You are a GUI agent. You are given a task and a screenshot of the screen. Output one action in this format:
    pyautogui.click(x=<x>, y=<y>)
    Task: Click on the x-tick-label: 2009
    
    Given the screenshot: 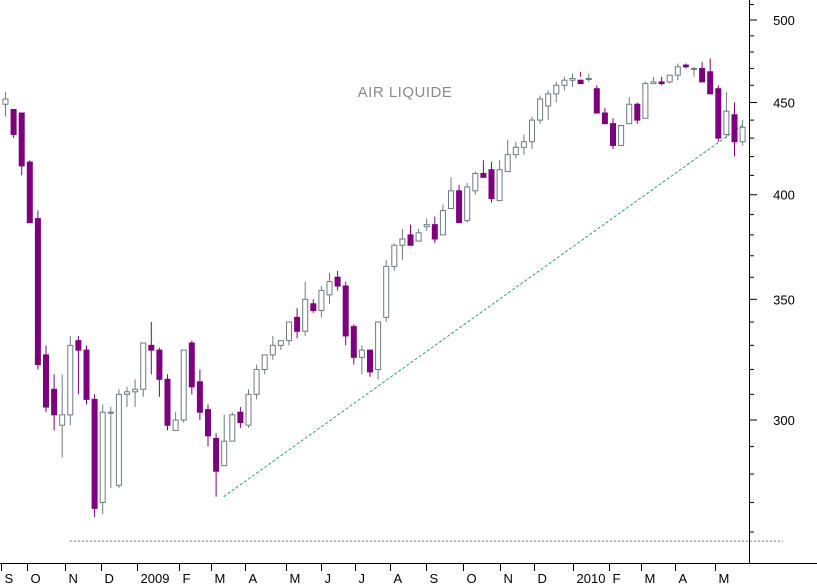 What is the action you would take?
    pyautogui.click(x=155, y=578)
    